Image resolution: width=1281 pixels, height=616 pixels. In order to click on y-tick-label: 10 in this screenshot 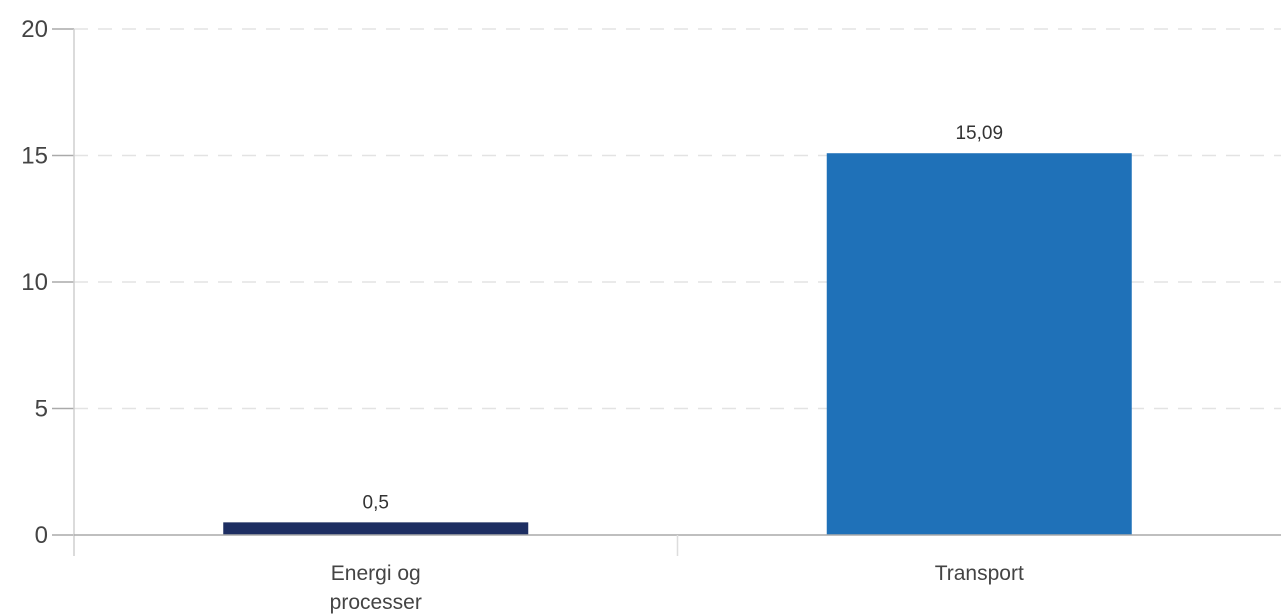, I will do `click(34, 282)`.